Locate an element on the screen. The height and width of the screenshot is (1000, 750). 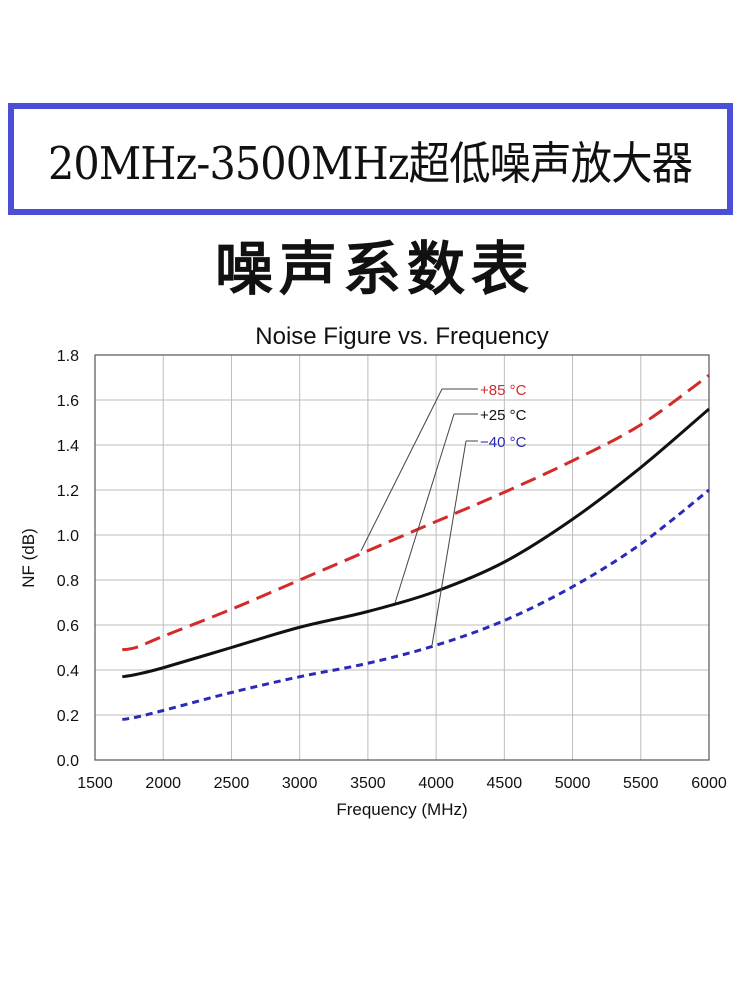
page-subtitle: 噪声系数表 is located at coordinates (374, 269).